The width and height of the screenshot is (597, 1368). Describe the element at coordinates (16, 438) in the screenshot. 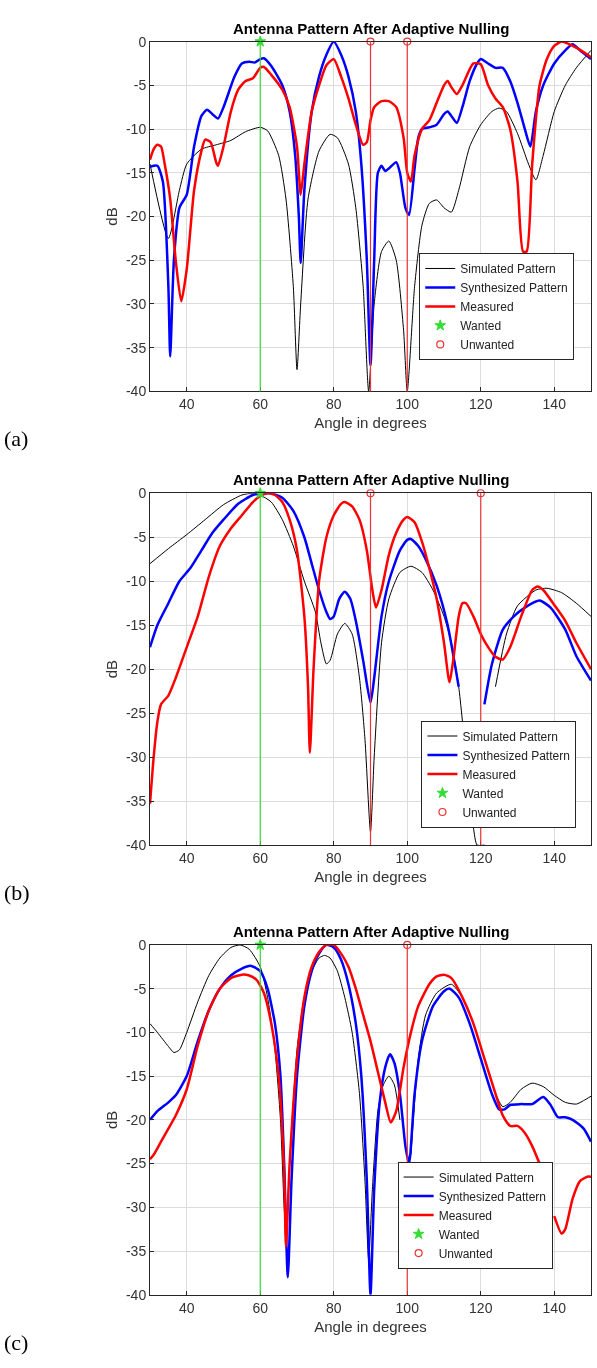

I see `text: (a)` at that location.